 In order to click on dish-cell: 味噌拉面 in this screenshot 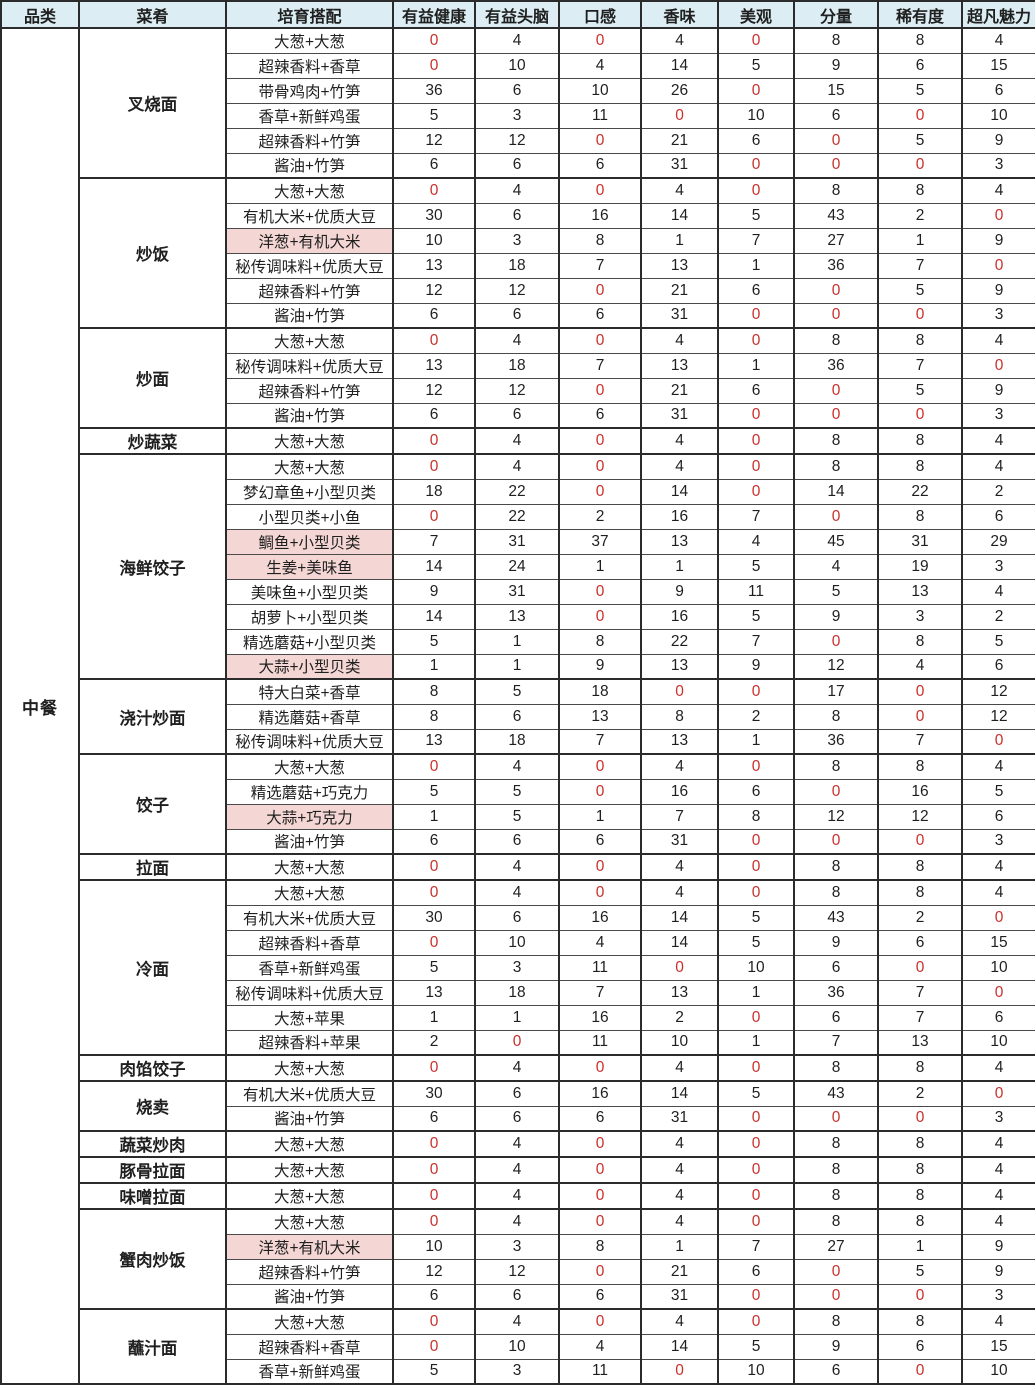, I will do `click(152, 1196)`.